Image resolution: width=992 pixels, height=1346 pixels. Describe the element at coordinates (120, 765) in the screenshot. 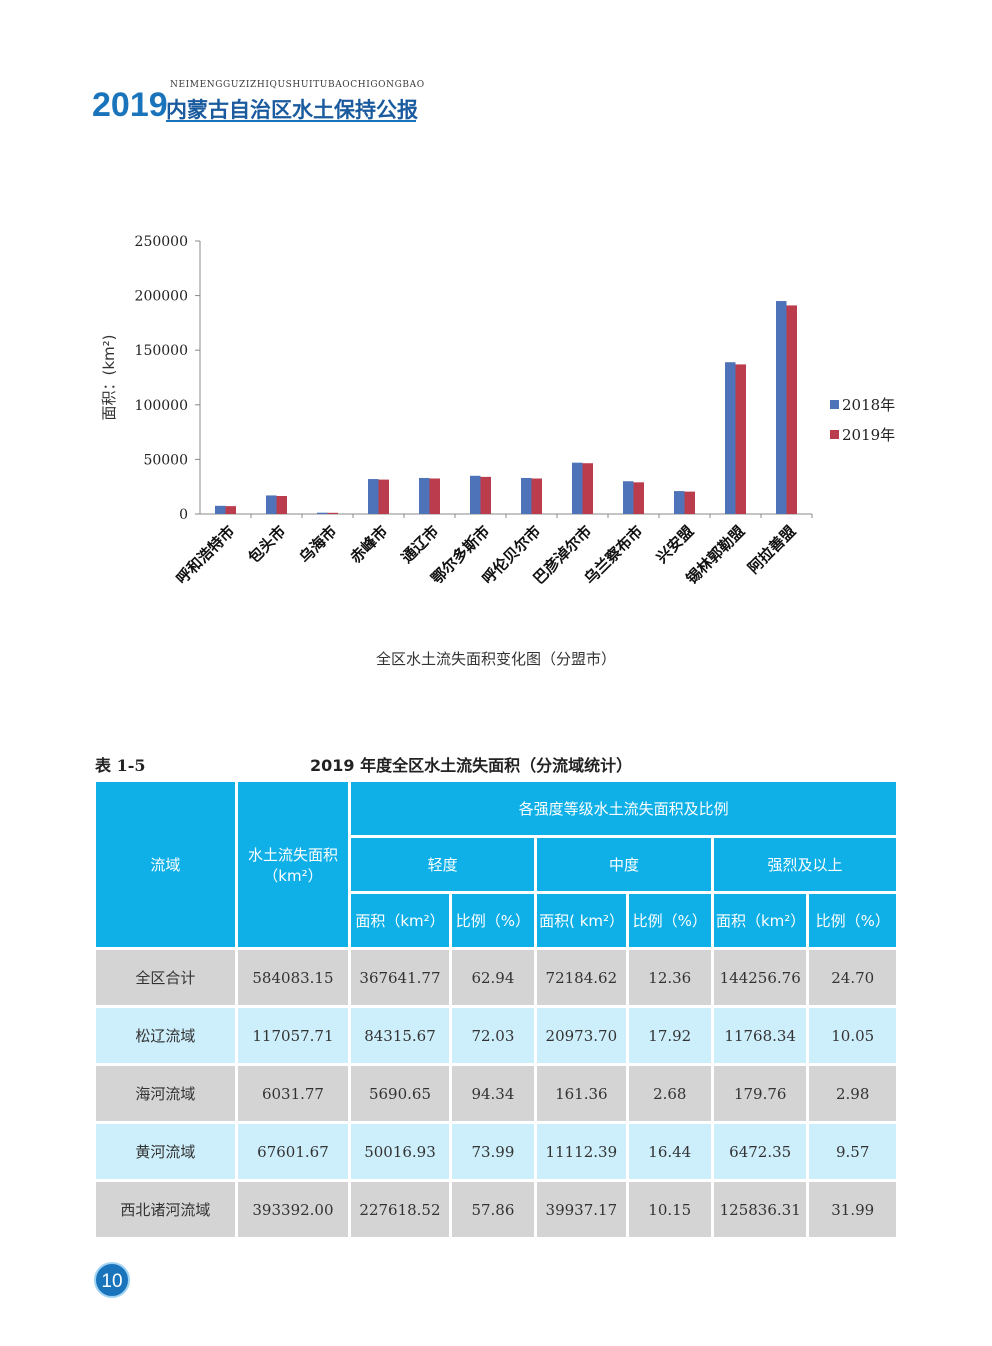

I see `table-label: 表 1-5` at that location.